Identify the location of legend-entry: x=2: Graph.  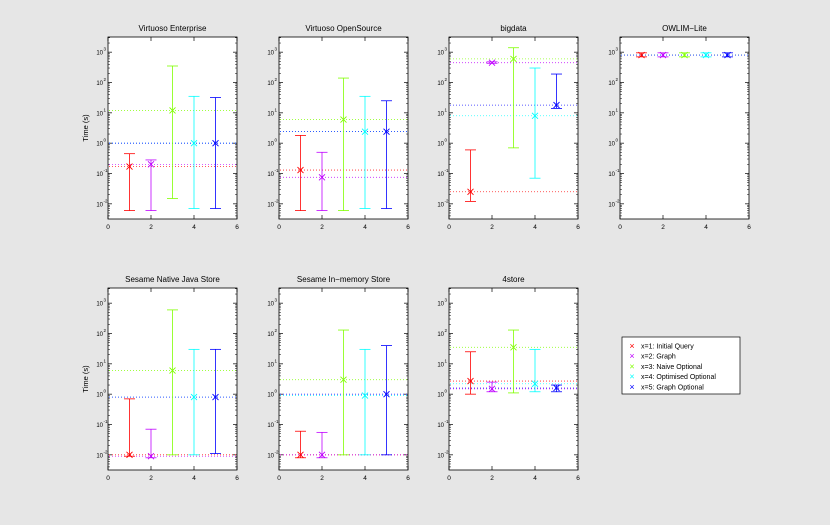
(658, 357).